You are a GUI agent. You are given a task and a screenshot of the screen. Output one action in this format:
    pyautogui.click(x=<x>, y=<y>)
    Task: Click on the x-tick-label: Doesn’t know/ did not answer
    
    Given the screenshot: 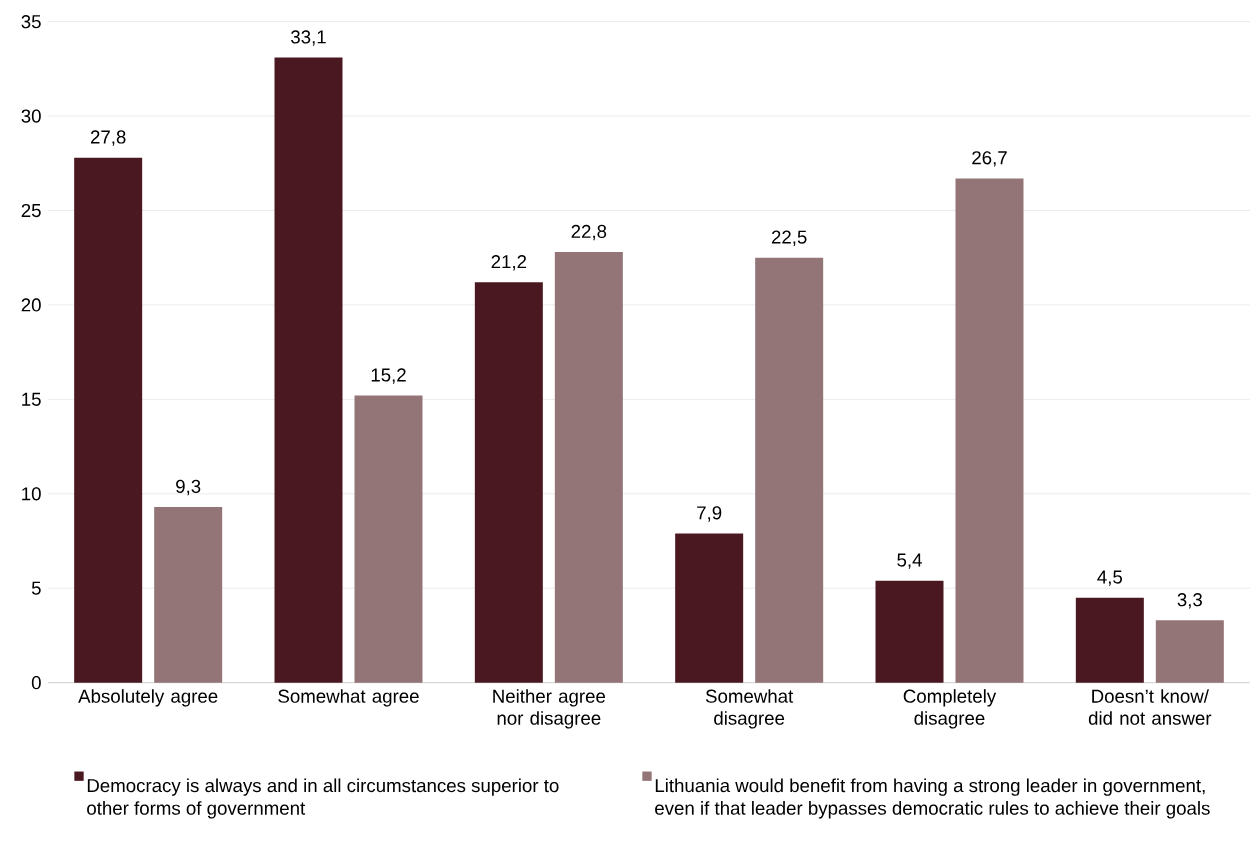 What is the action you would take?
    pyautogui.click(x=1150, y=707)
    